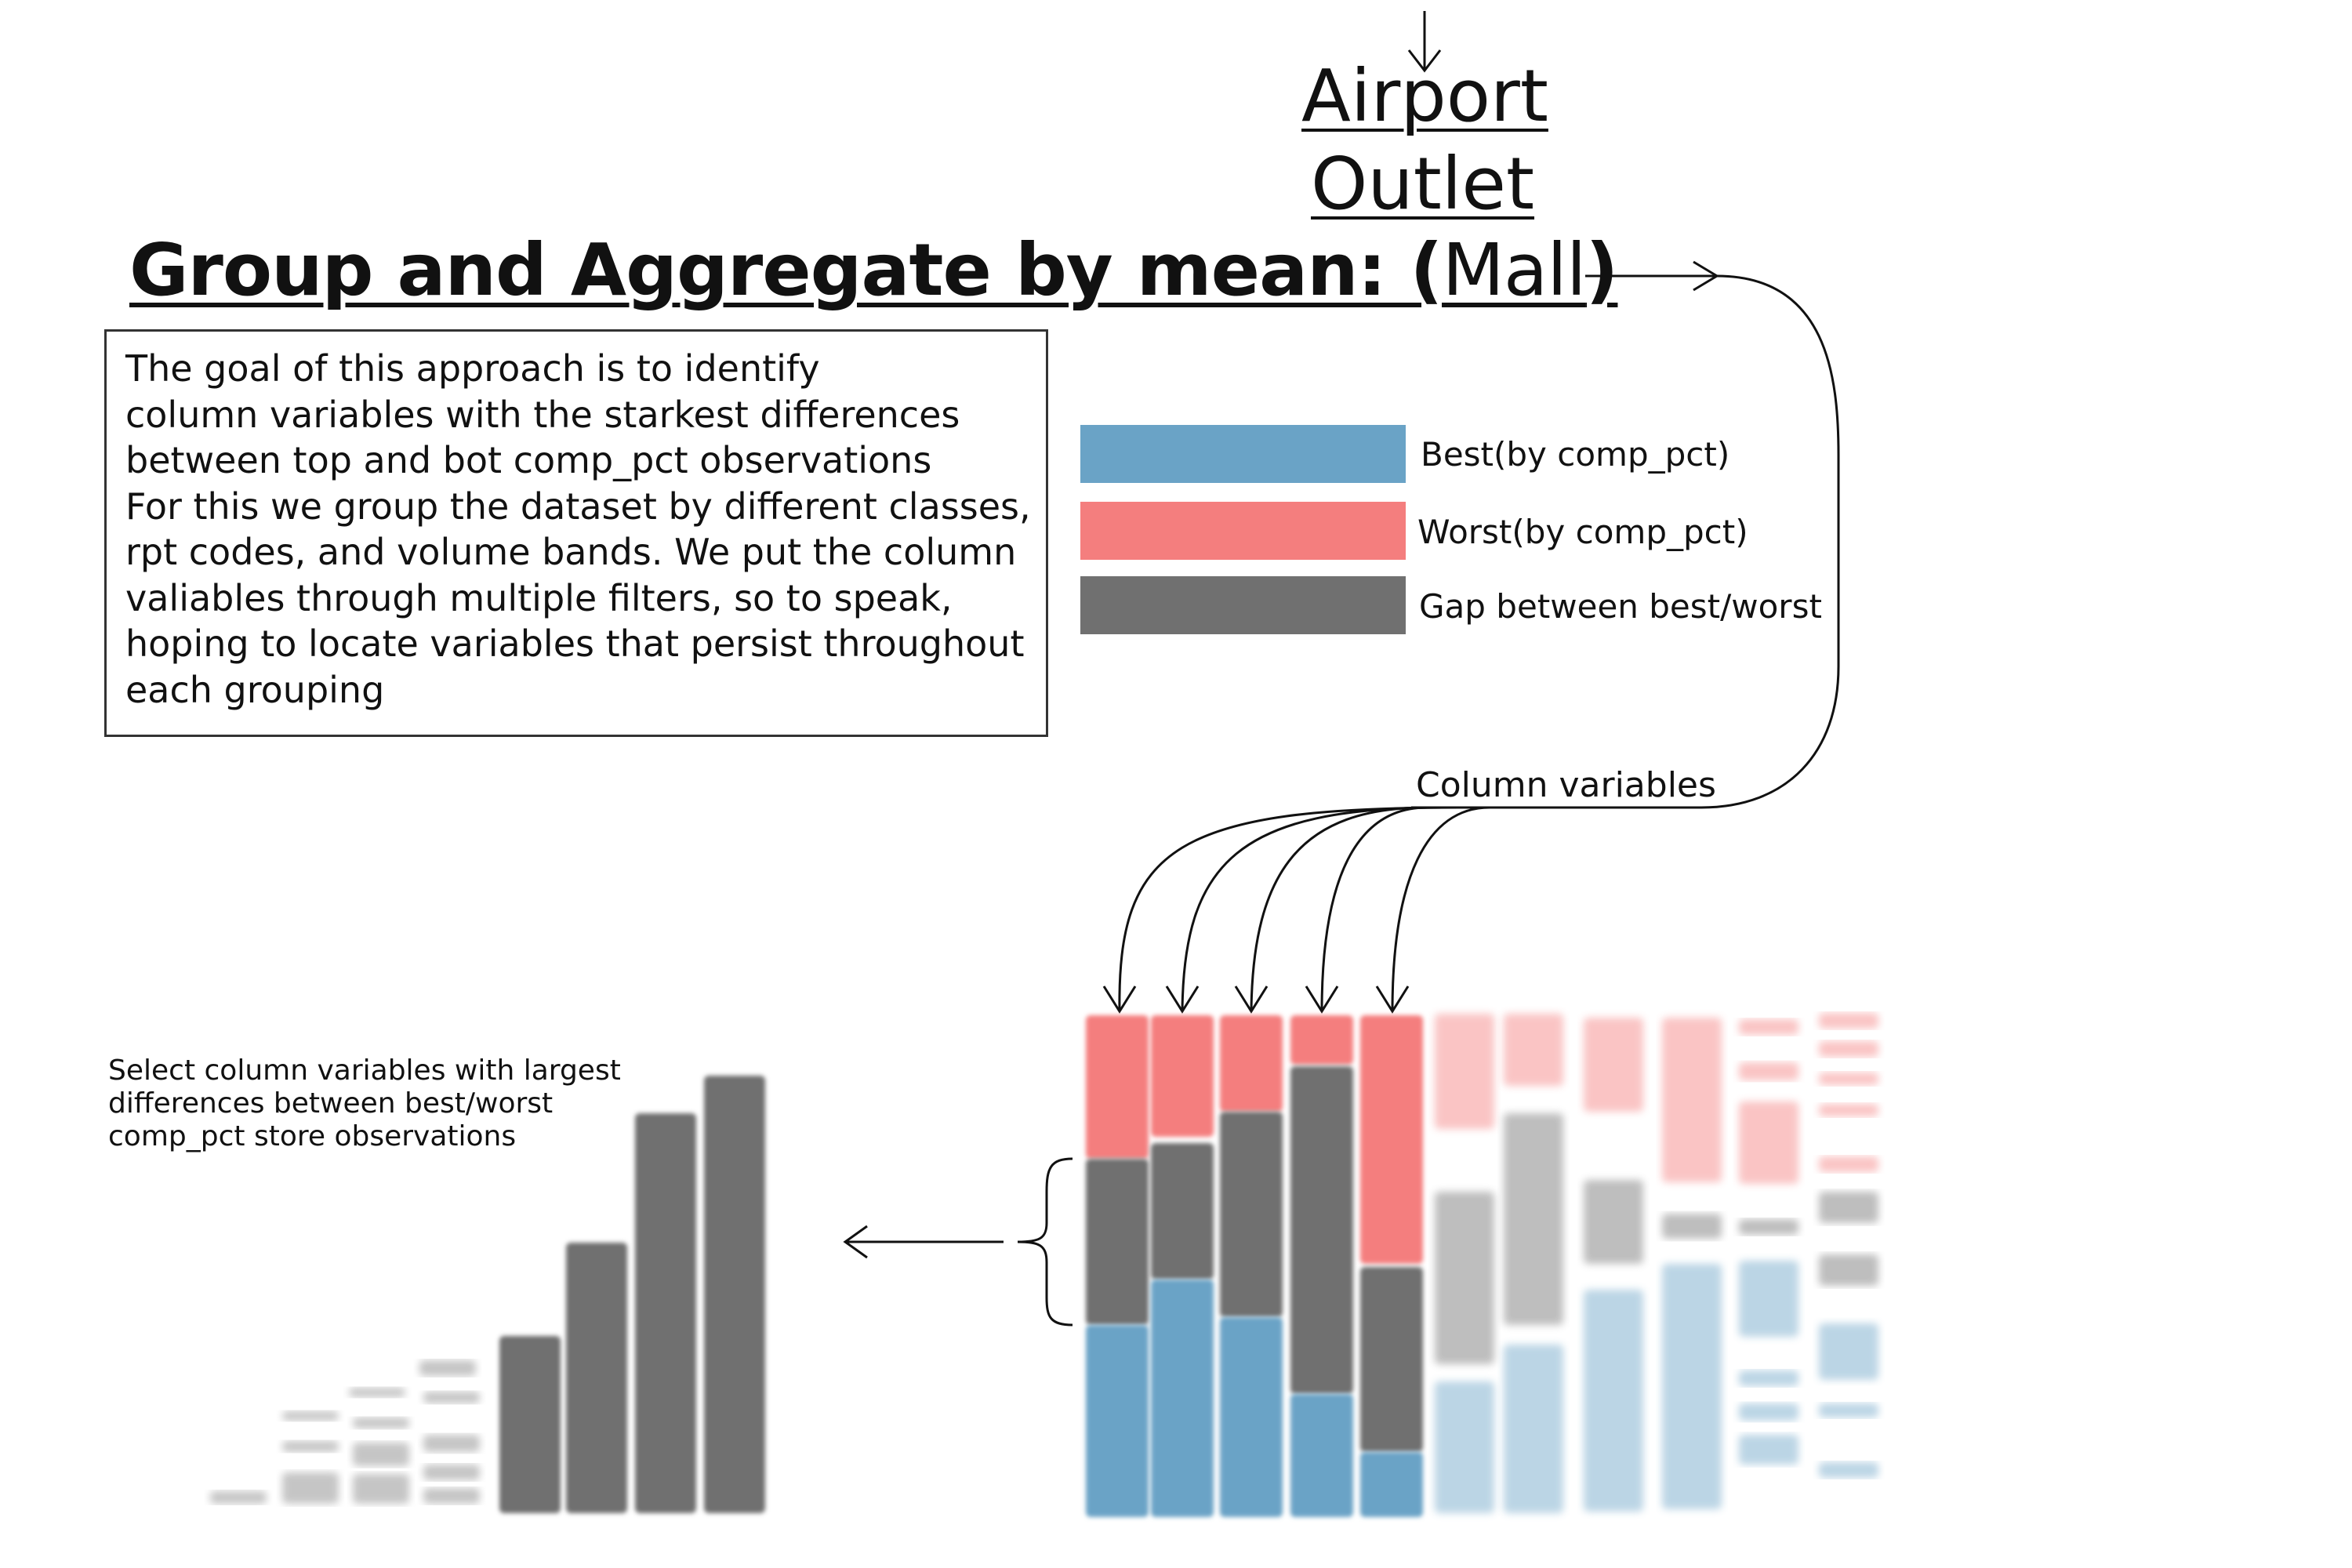 This screenshot has width=2352, height=1568. What do you see at coordinates (1243, 531) in the screenshot?
I see `legend-worst-swatch` at bounding box center [1243, 531].